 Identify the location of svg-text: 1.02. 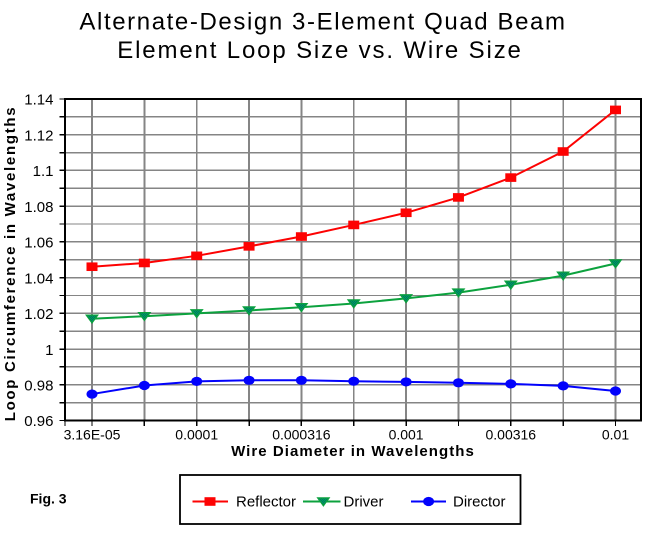
(38, 314).